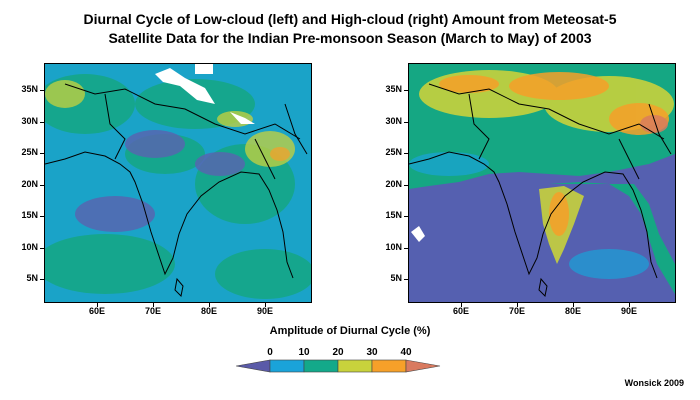 The width and height of the screenshot is (700, 400). I want to click on low-cloud-lat-tick-label: 30N, so click(29, 120).